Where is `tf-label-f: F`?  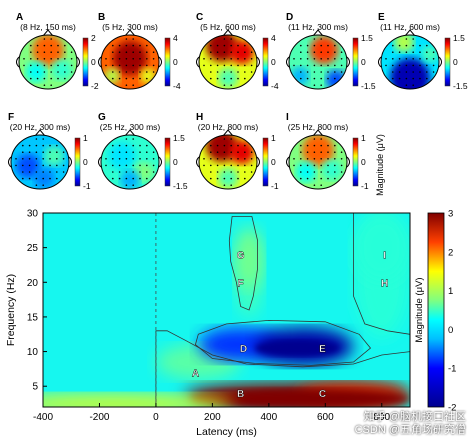
tf-label-f: F is located at coordinates (241, 283).